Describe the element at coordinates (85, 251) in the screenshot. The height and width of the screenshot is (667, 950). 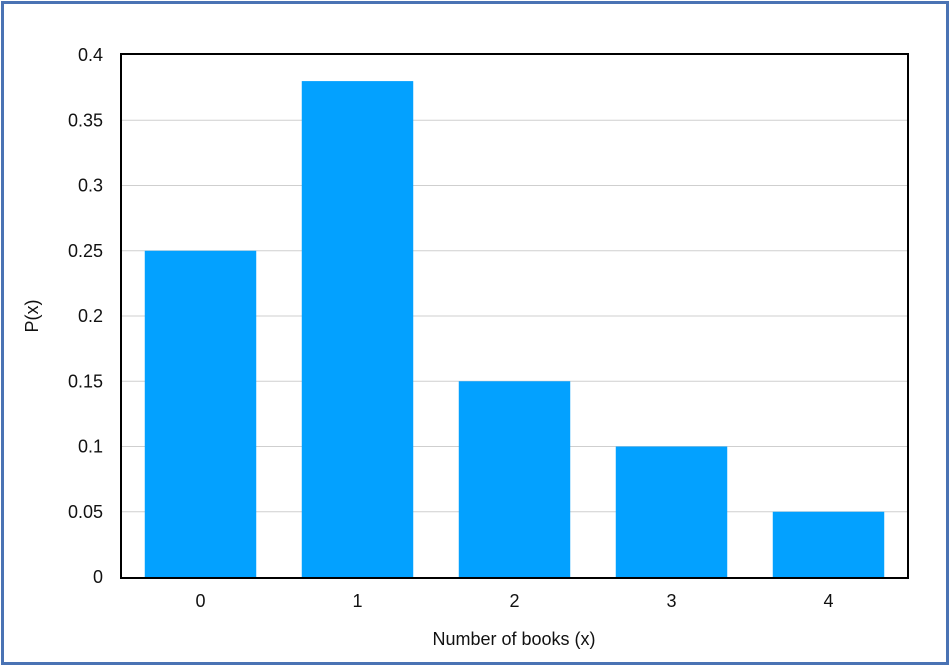
I see `y-tick-label: 0.25` at that location.